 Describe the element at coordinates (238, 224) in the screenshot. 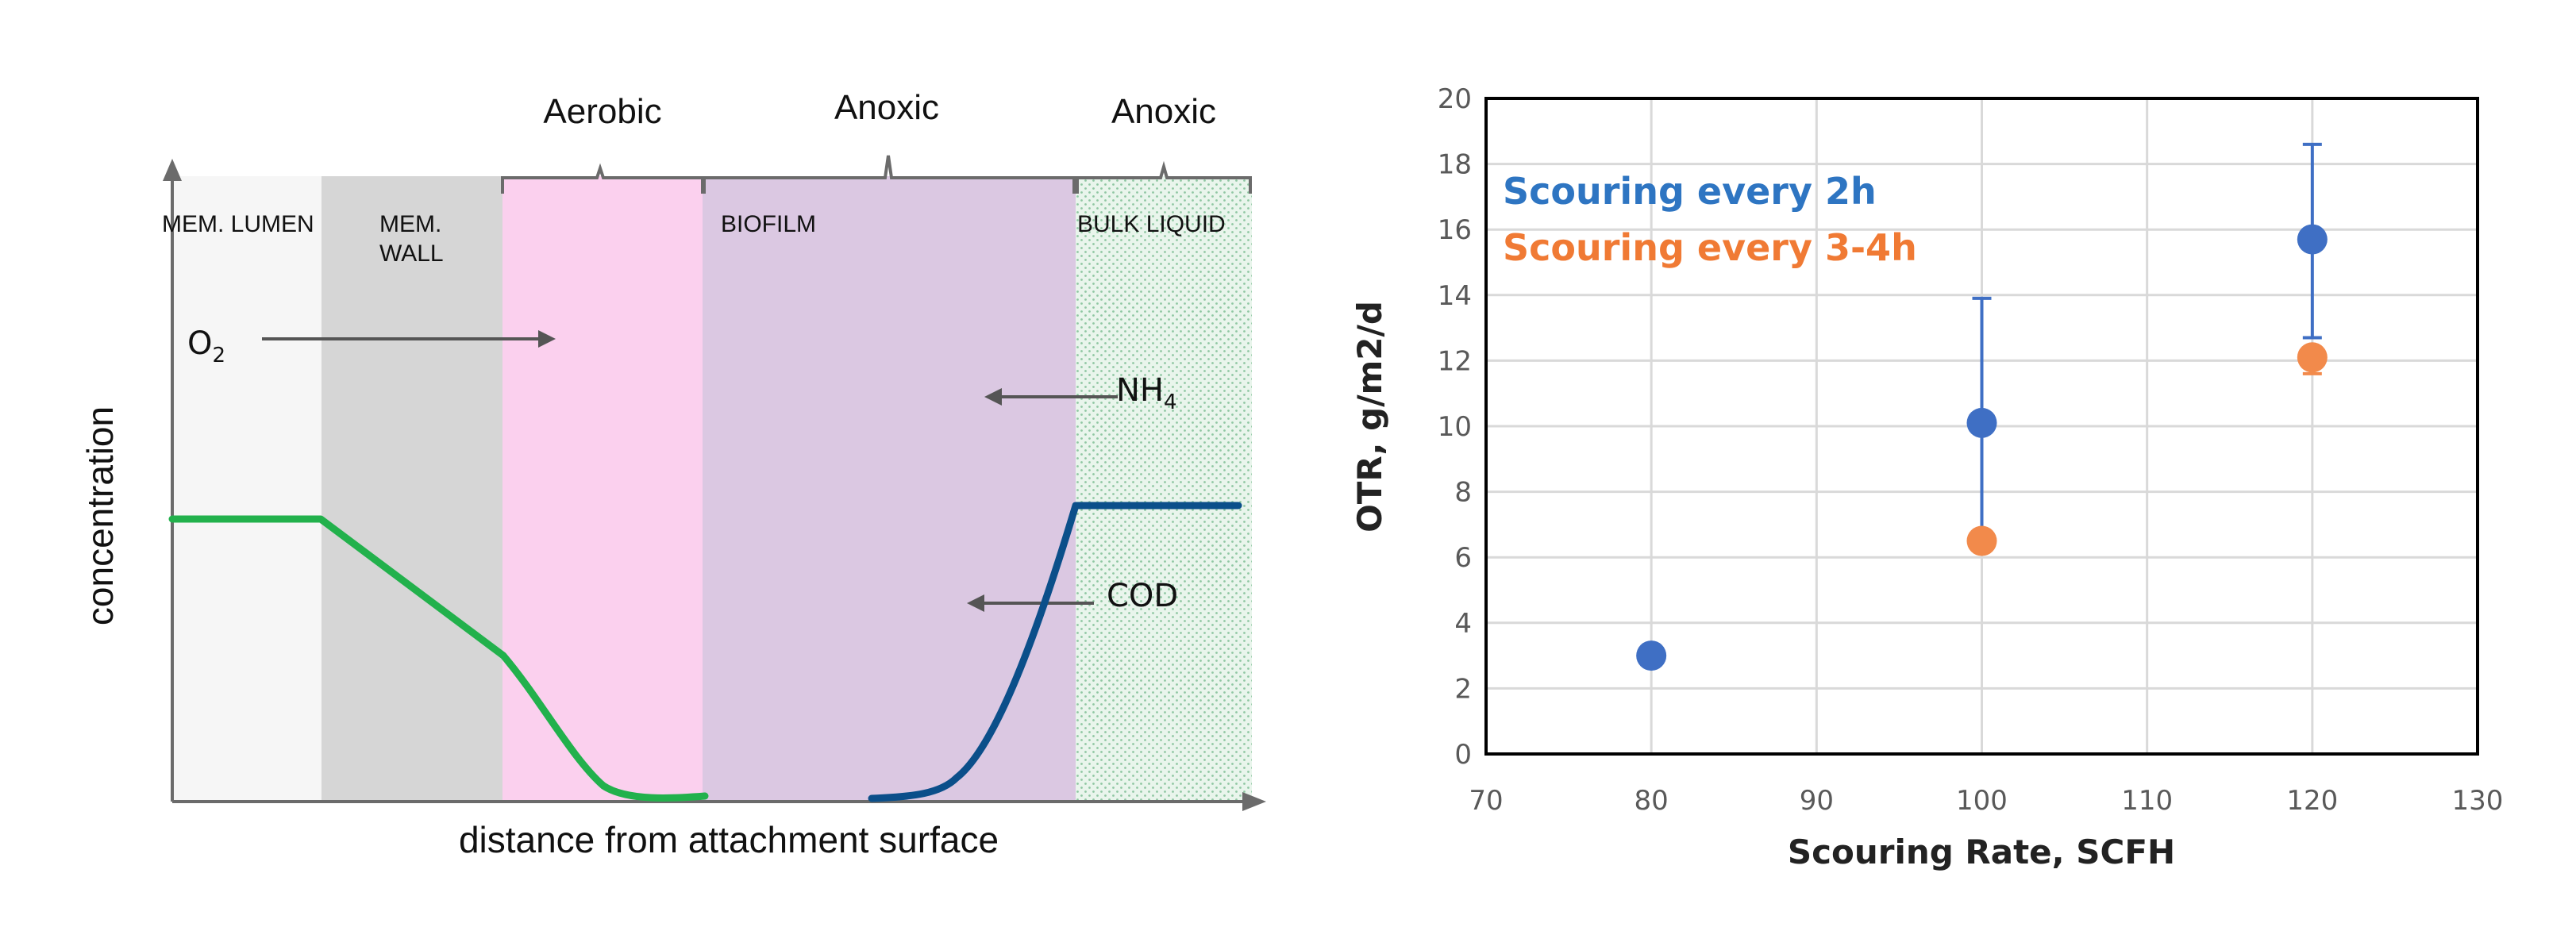

I see `zone-label-mem-lumen: MEM. LUMEN` at that location.